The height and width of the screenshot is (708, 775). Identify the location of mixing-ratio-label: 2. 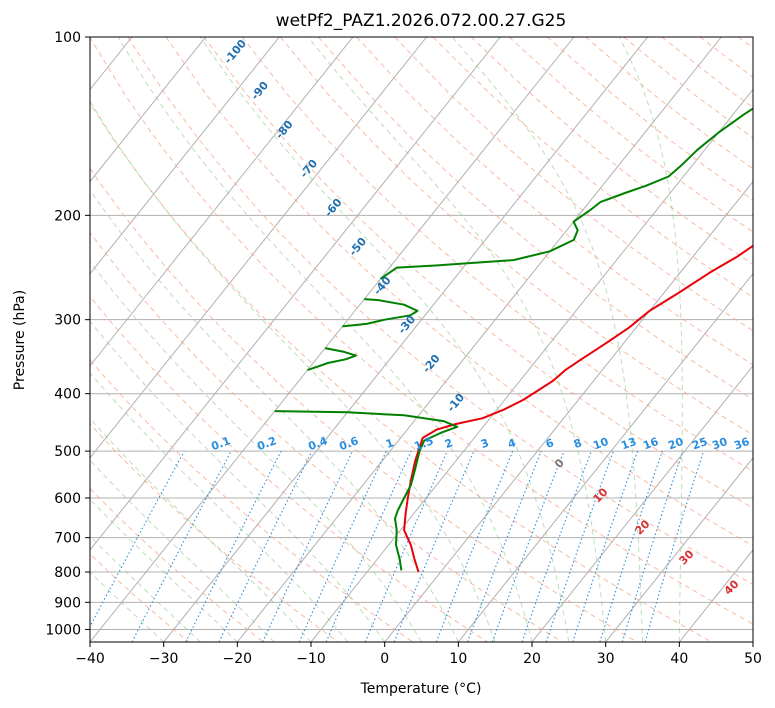
(449, 443).